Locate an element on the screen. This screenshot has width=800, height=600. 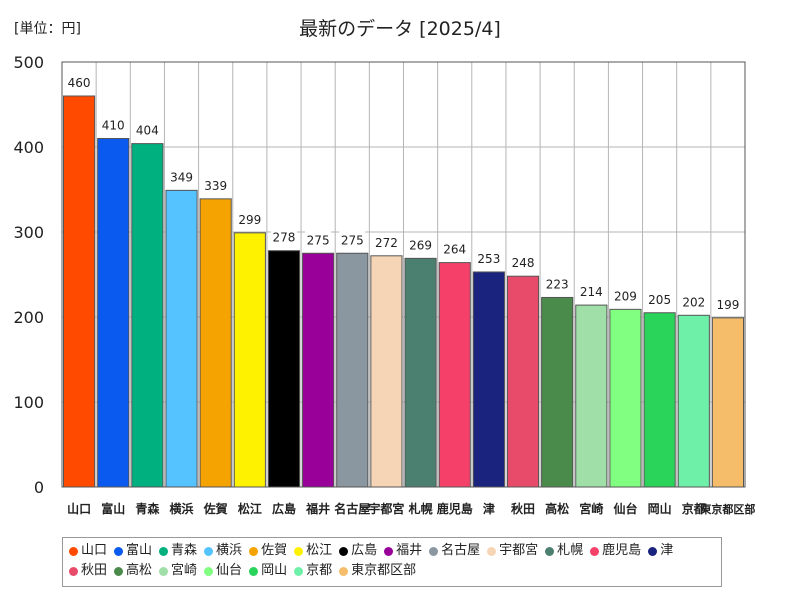
x-tick-label: 富山 is located at coordinates (113, 508).